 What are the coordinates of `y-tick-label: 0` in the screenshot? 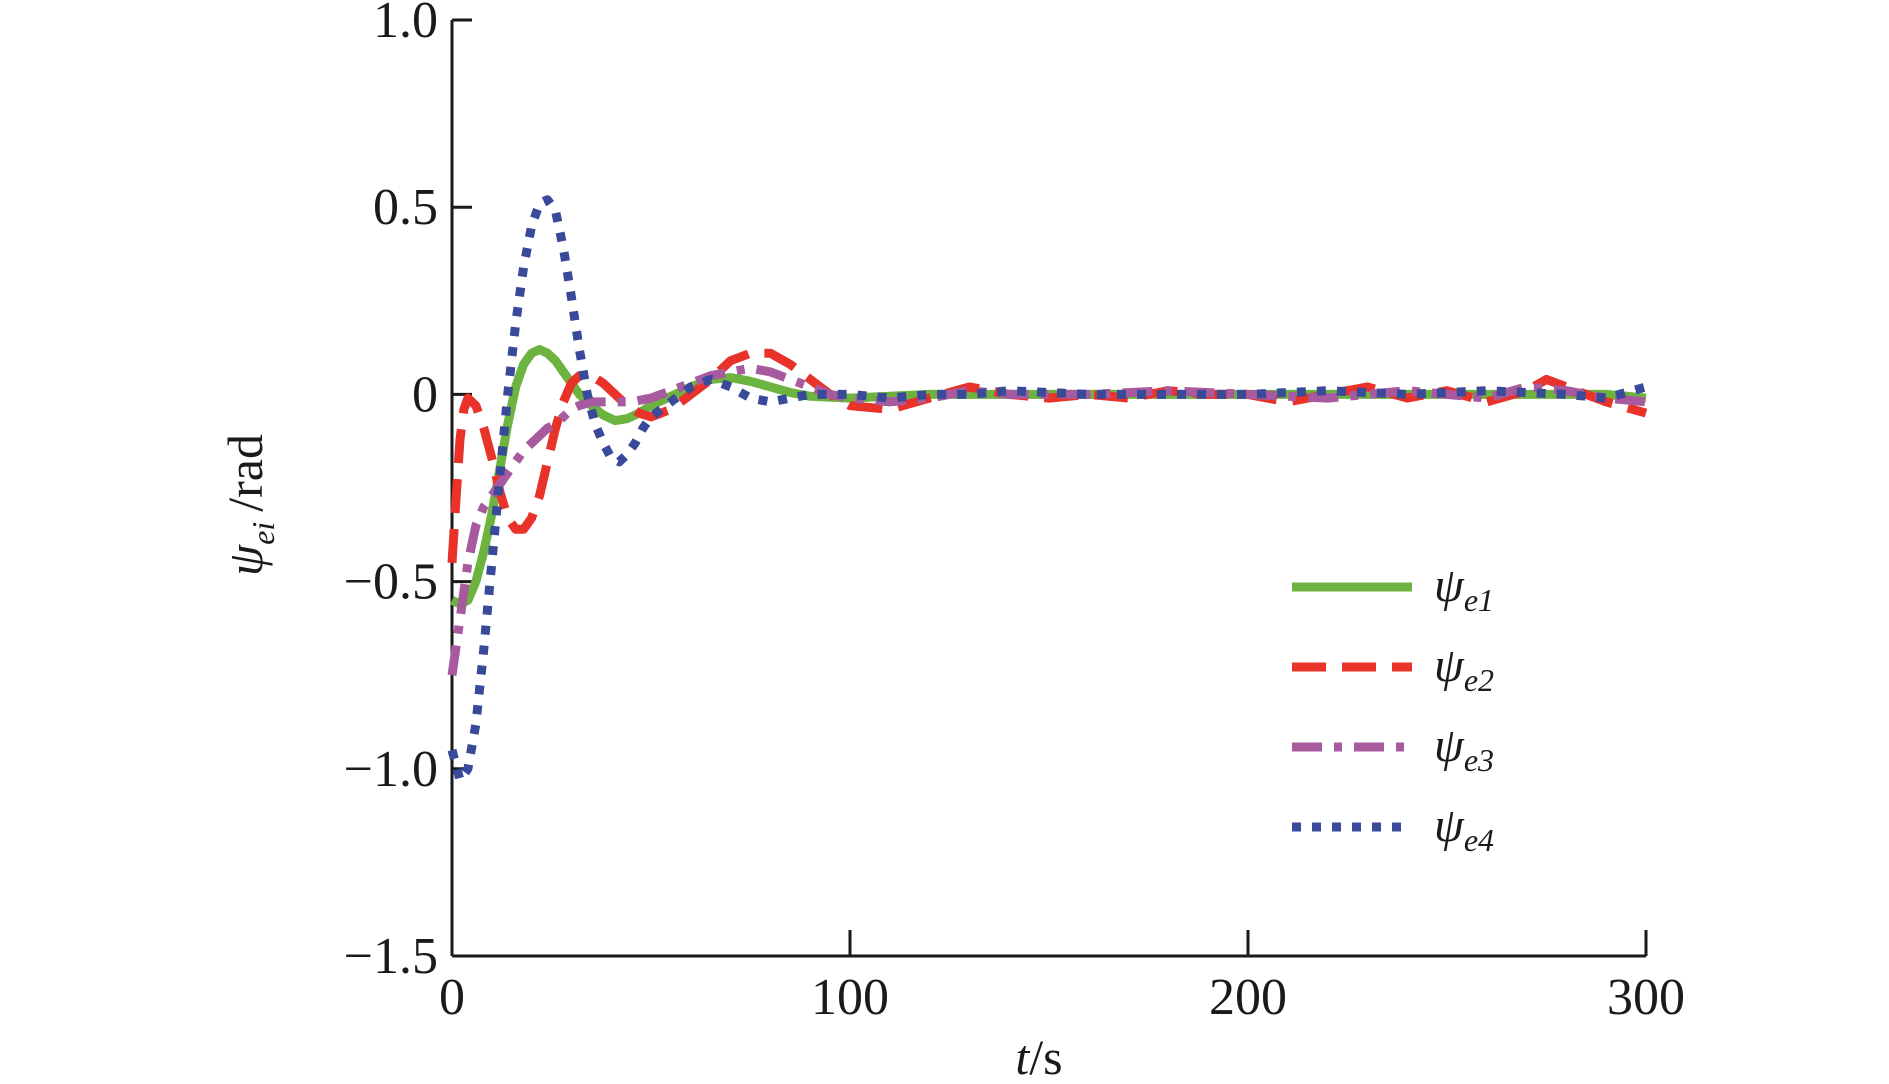 It's located at (425, 394).